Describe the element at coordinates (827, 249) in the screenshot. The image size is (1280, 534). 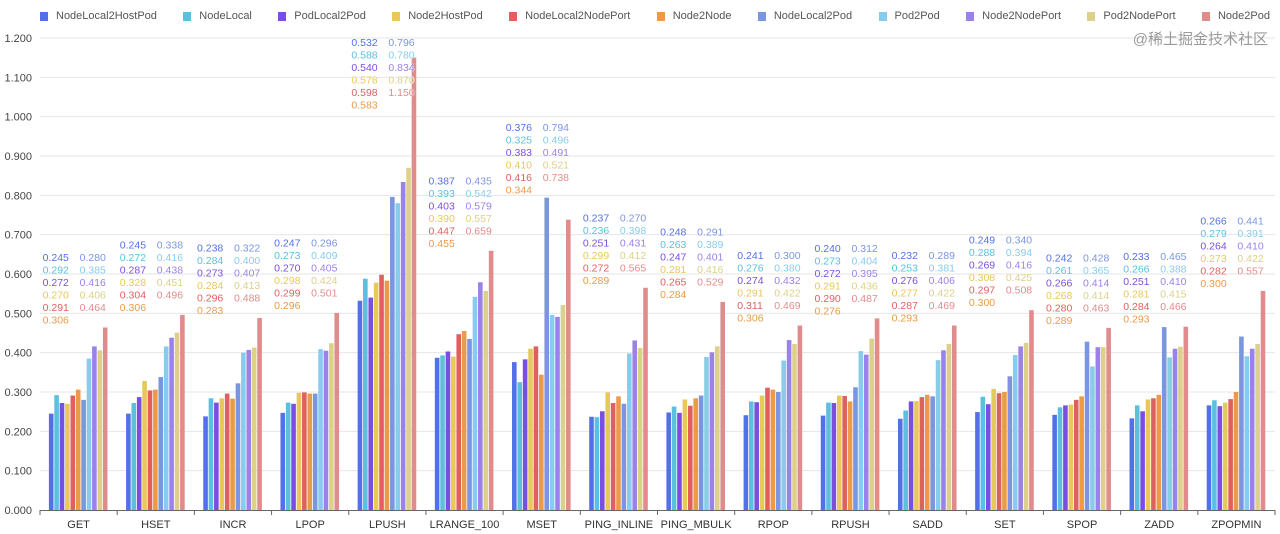
I see `data-label: 0.240` at that location.